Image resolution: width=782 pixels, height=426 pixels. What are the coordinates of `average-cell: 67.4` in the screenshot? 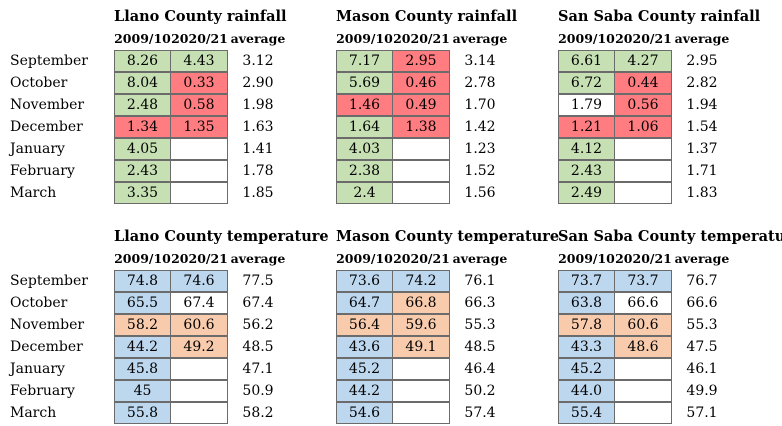 It's located at (258, 303).